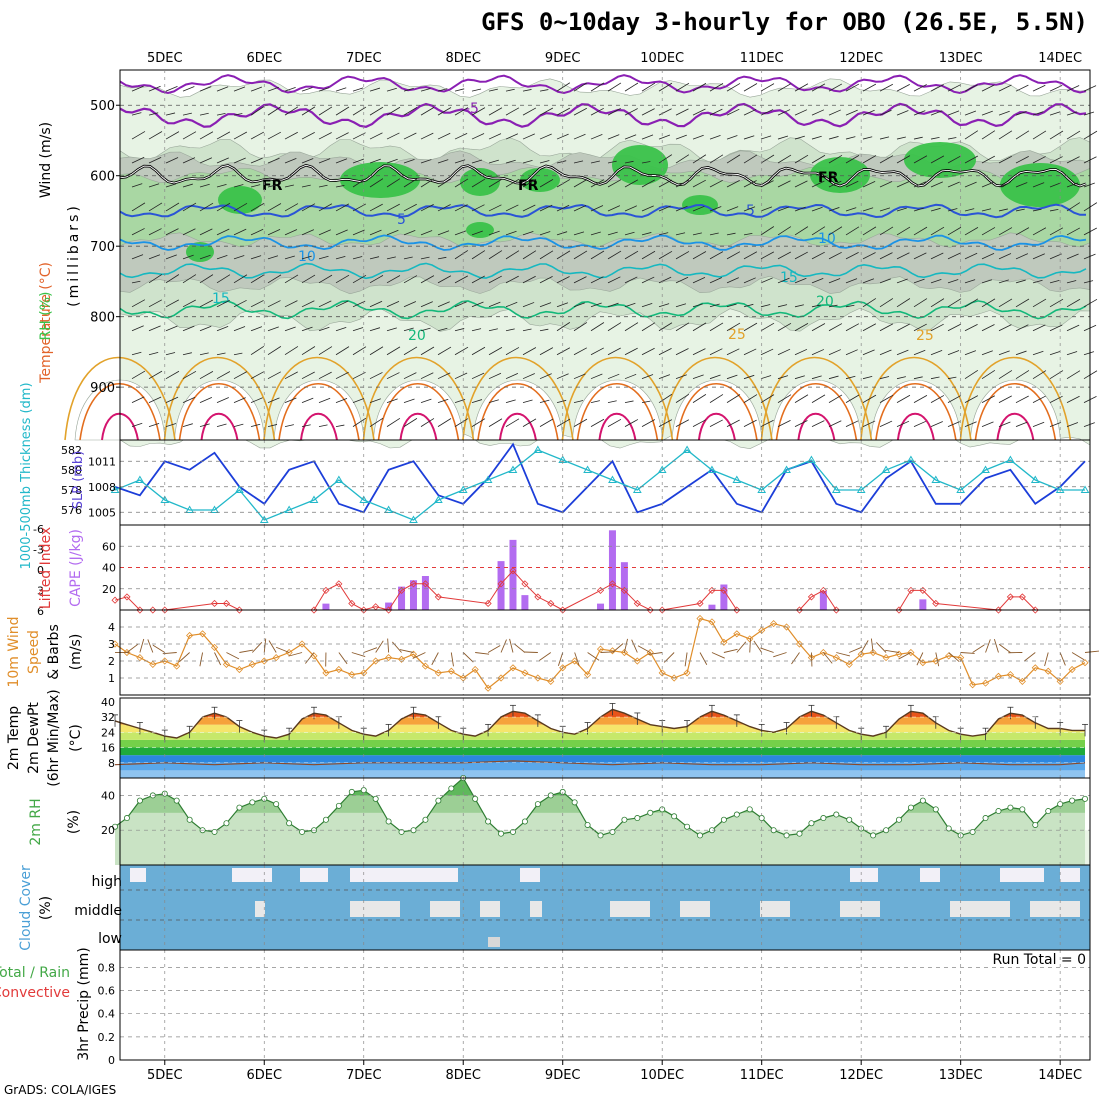 This screenshot has width=1100, height=1100. Describe the element at coordinates (71, 490) in the screenshot. I see `thickness-tick-label: 578` at that location.